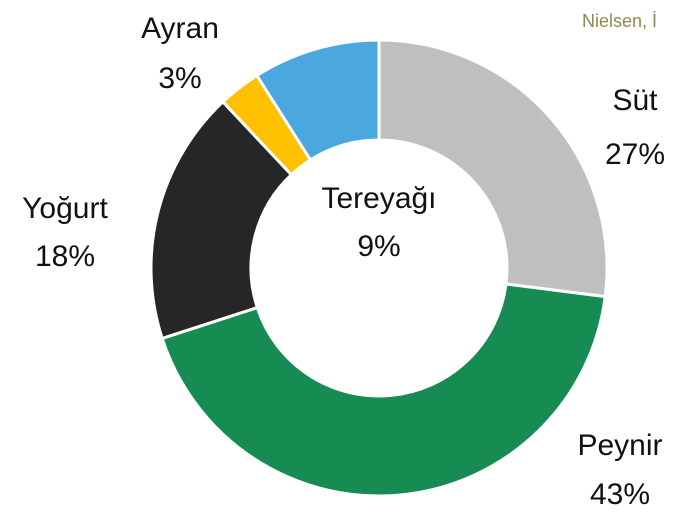  Describe the element at coordinates (65, 256) in the screenshot. I see `slice-value: 18%` at that location.